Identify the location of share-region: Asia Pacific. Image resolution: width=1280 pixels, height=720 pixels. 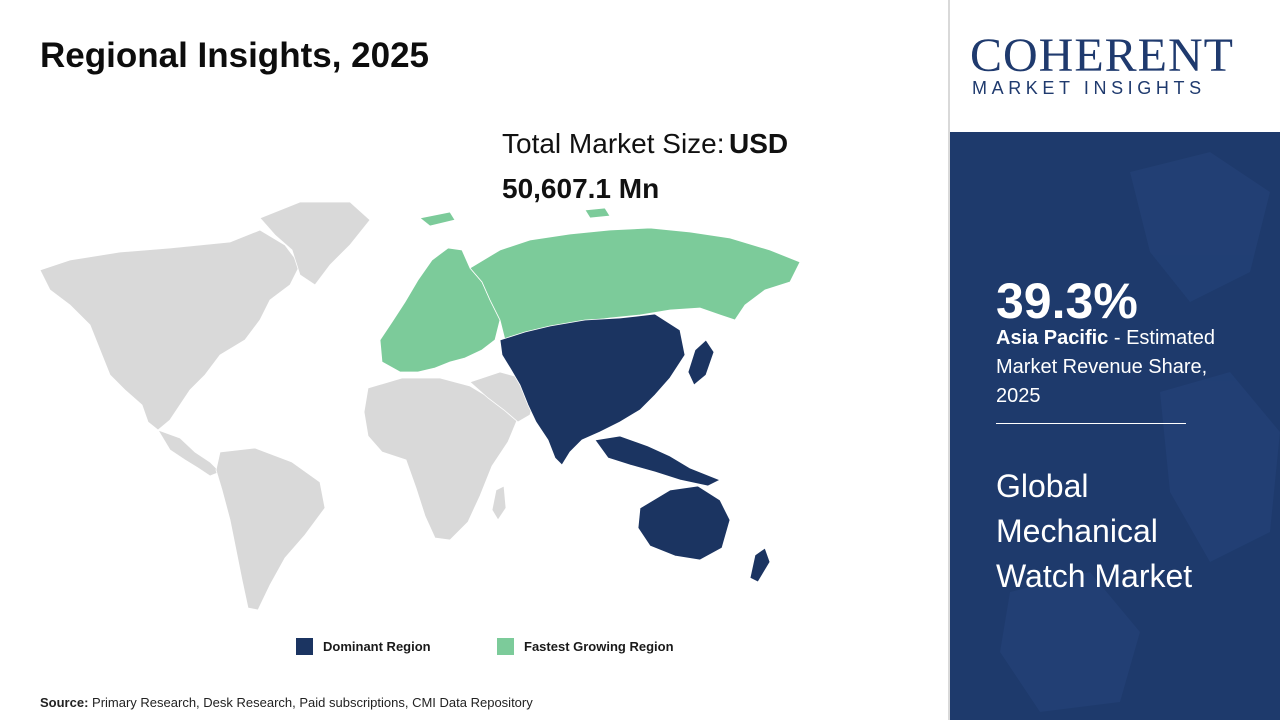
(1052, 338).